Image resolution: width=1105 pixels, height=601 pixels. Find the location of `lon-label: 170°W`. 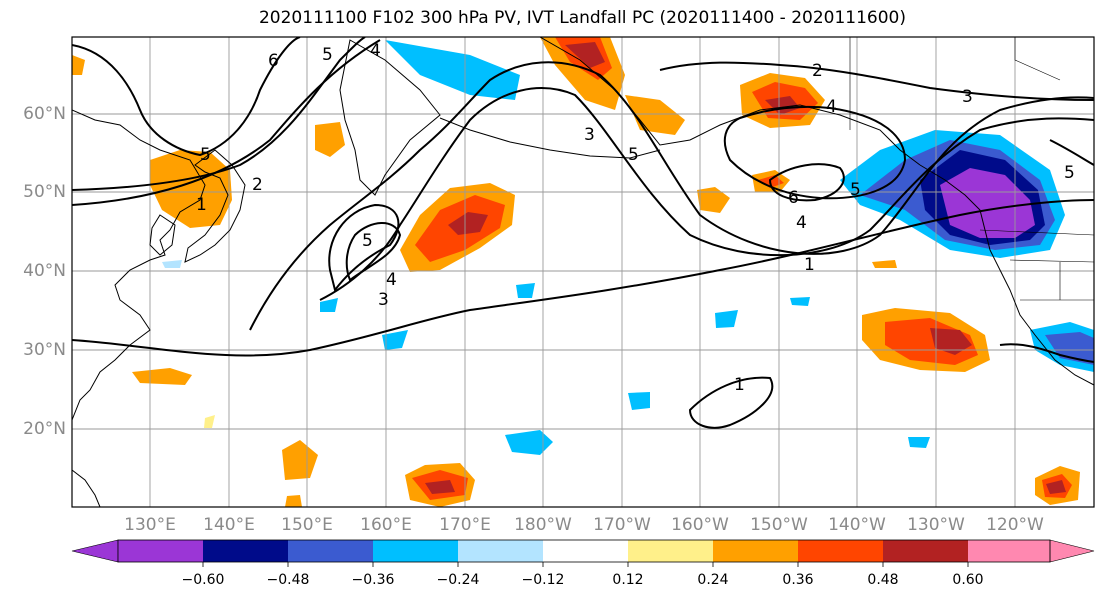

lon-label: 170°W is located at coordinates (622, 525).